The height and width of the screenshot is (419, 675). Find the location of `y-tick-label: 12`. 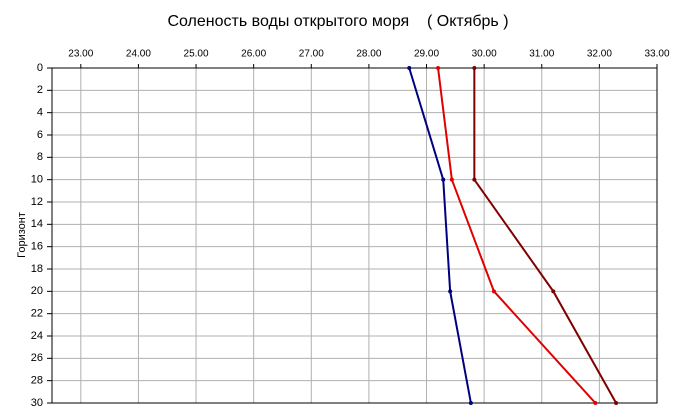

y-tick-label: 12 is located at coordinates (37, 202).